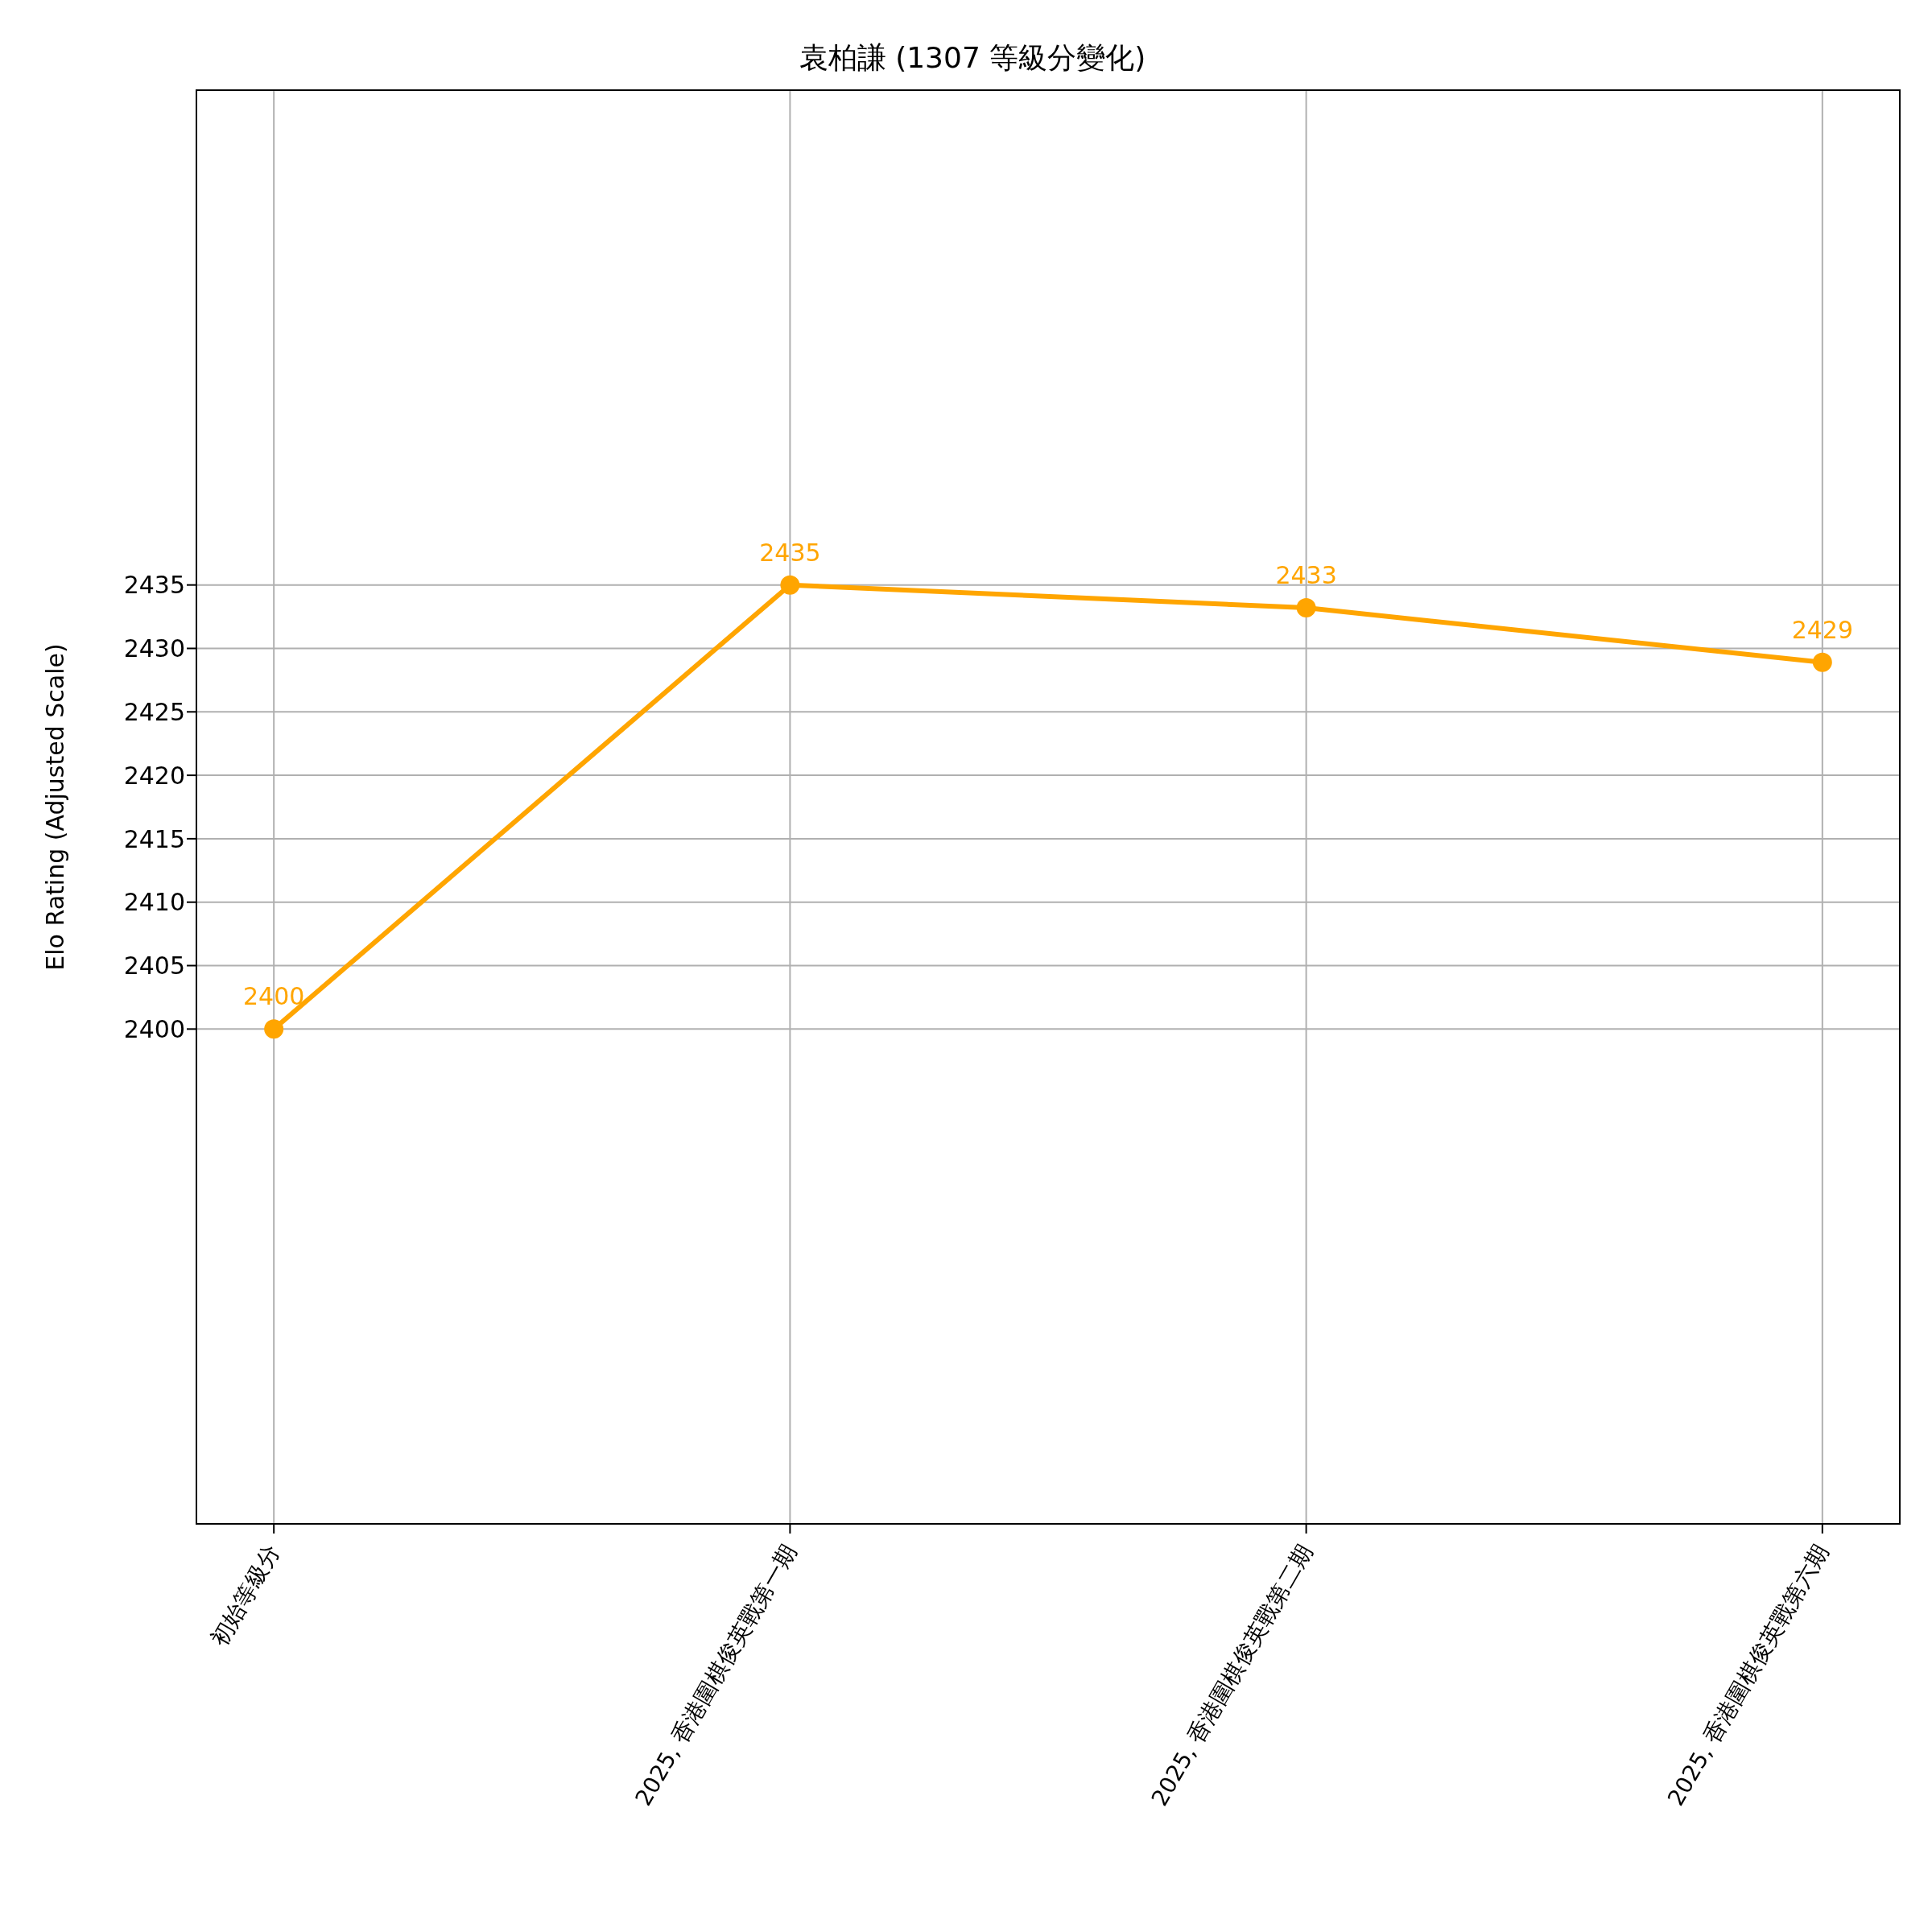 This screenshot has width=1932, height=1932. What do you see at coordinates (154, 902) in the screenshot?
I see `y-tick-label: 2410` at bounding box center [154, 902].